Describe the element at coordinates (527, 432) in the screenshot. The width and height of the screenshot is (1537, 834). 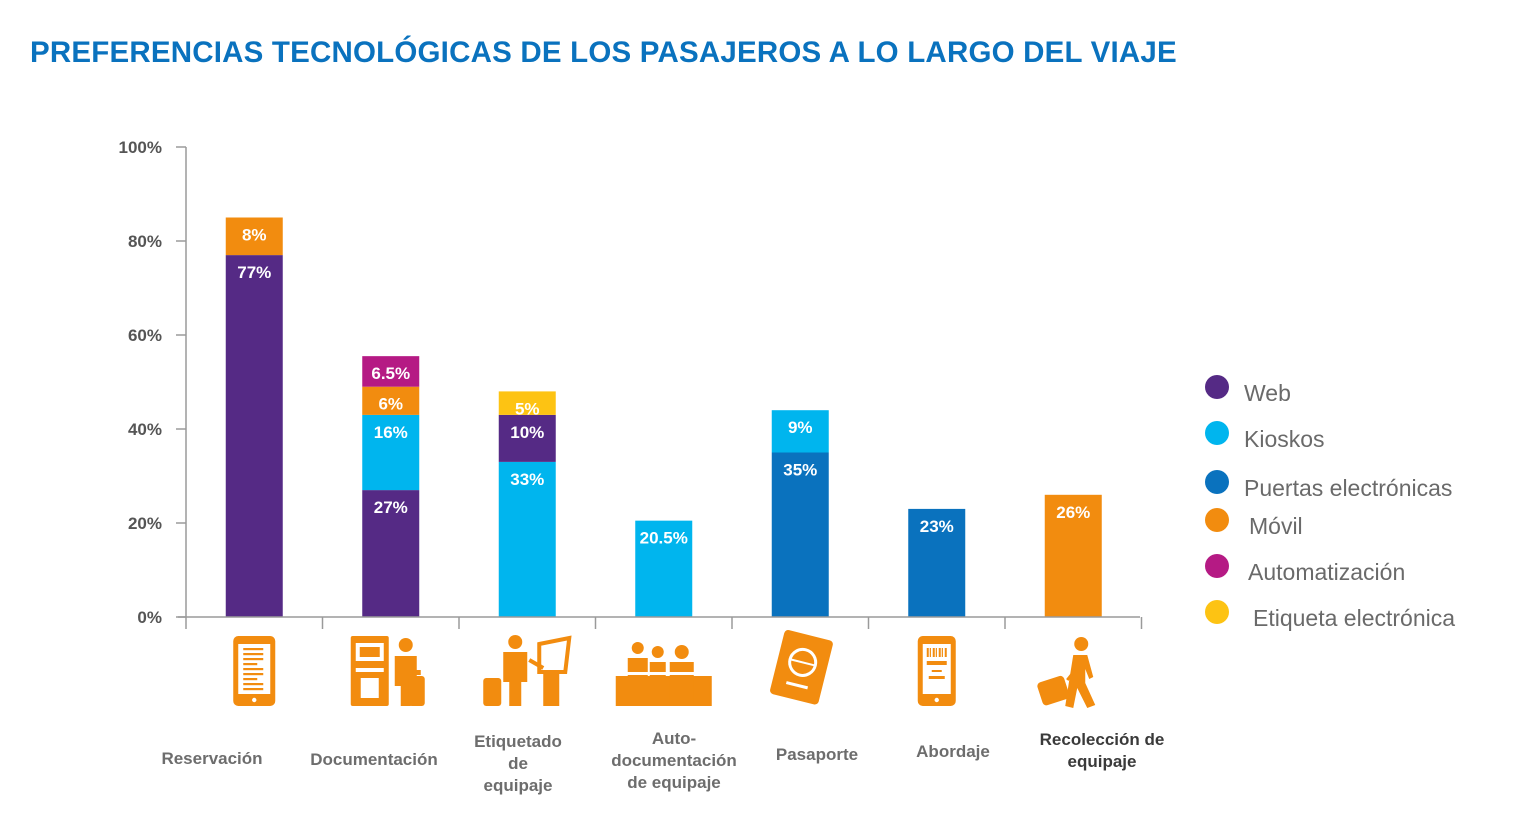
I see `data-label: 10%` at that location.